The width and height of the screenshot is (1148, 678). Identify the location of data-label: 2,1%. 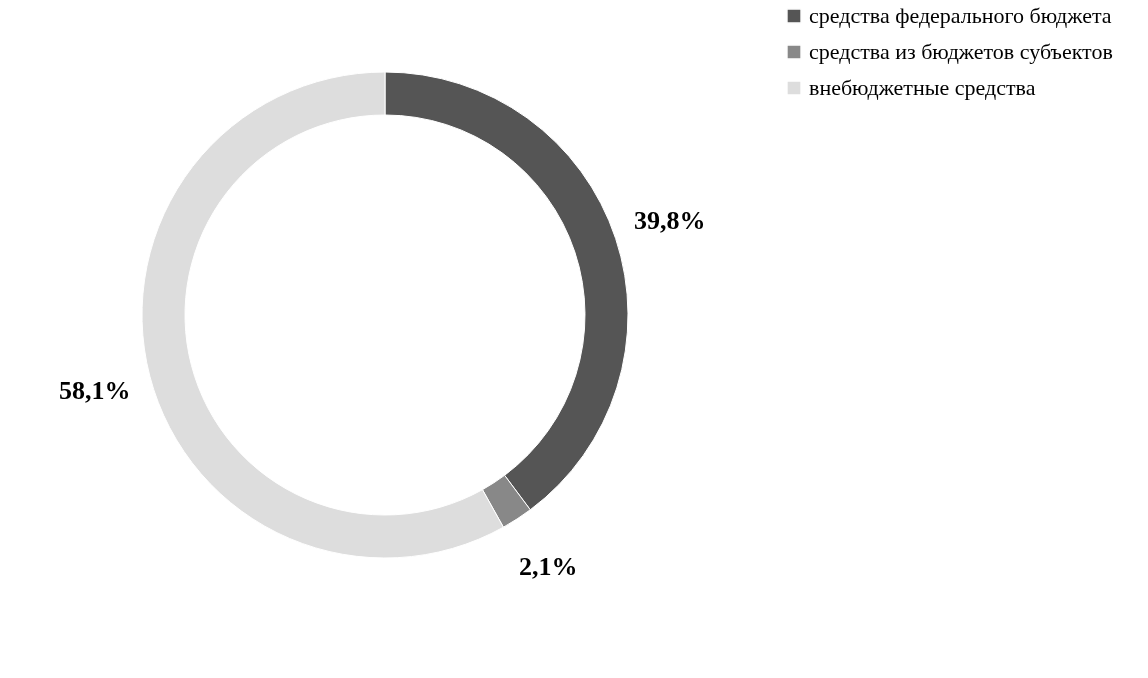
(548, 566).